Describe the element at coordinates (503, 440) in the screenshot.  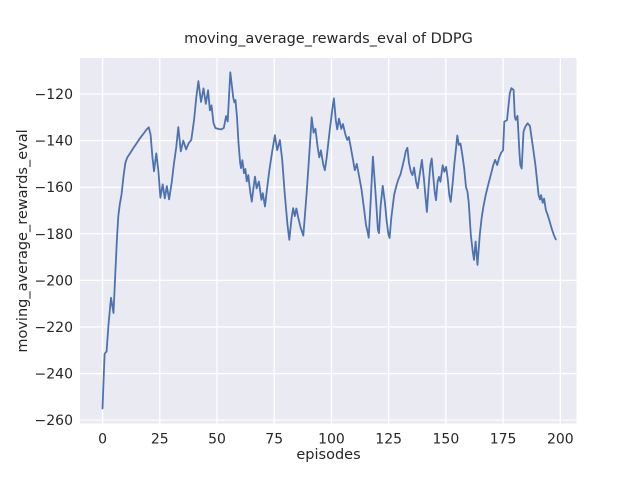
I see `x-tick-label: 175` at that location.